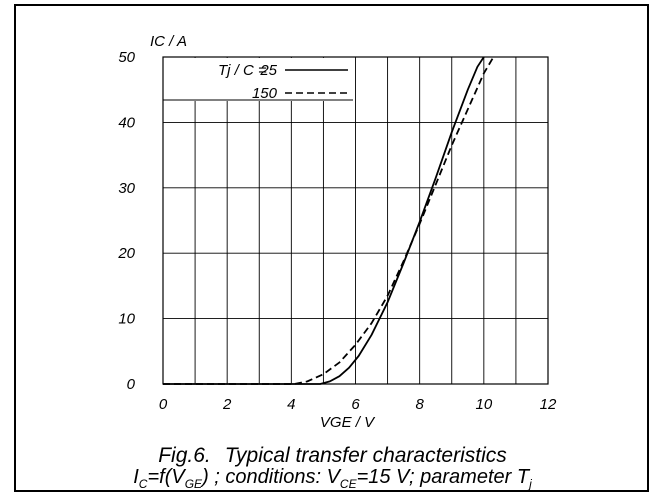 The height and width of the screenshot is (499, 665). Describe the element at coordinates (131, 384) in the screenshot. I see `y-tick-label: 0` at that location.